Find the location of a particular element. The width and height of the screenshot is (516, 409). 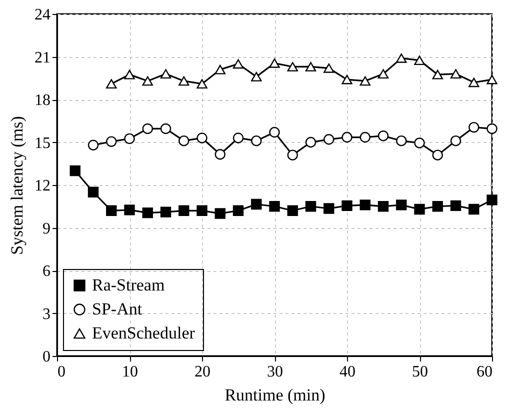

y-tick-label: 6 is located at coordinates (46, 271).